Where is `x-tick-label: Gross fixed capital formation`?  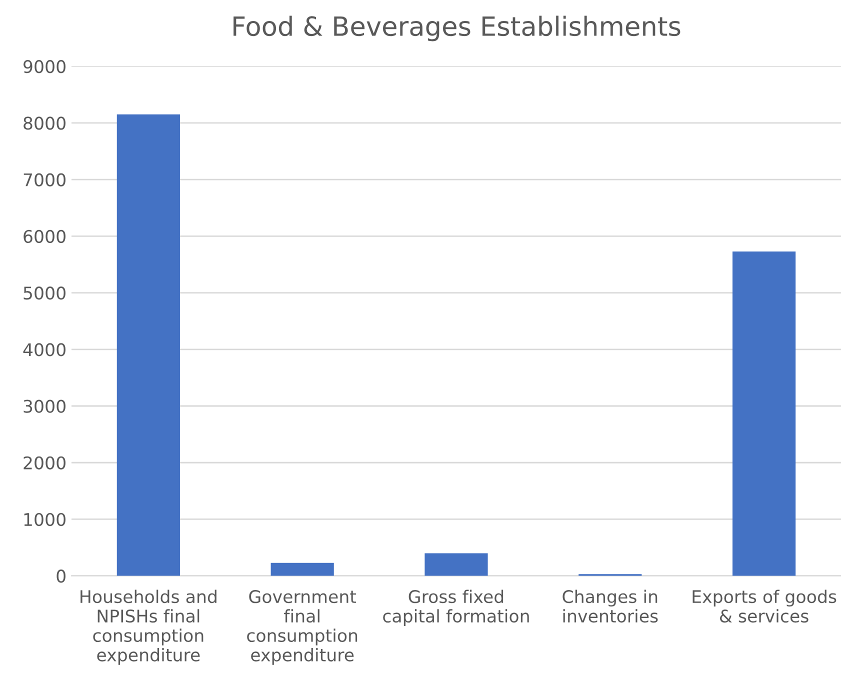
x-tick-label: Gross fixed capital formation is located at coordinates (456, 608).